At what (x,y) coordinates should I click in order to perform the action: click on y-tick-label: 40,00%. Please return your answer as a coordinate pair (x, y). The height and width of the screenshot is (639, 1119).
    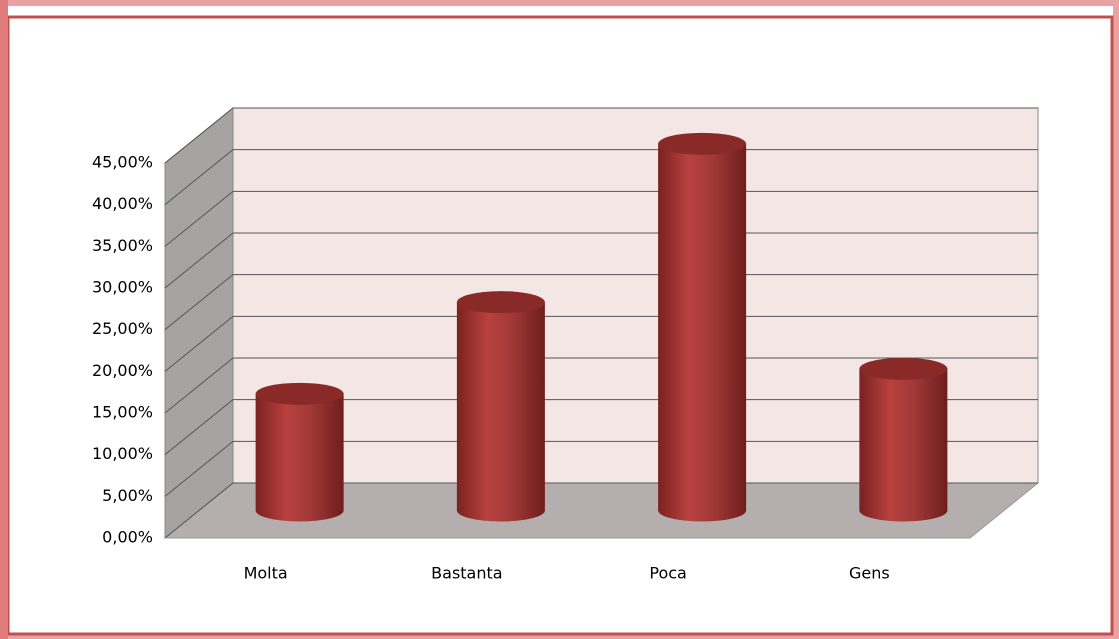
    Looking at the image, I should click on (122, 203).